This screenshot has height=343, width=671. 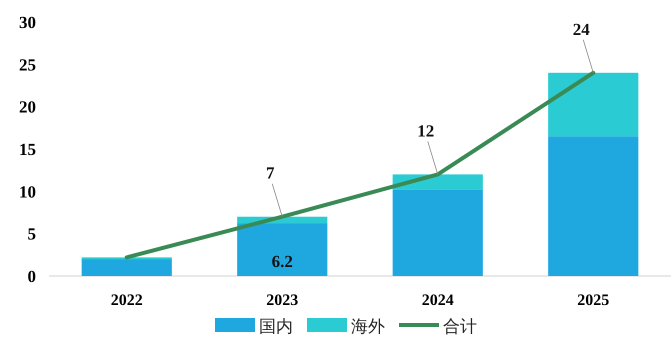 What do you see at coordinates (368, 327) in the screenshot?
I see `legend-label: 海外` at bounding box center [368, 327].